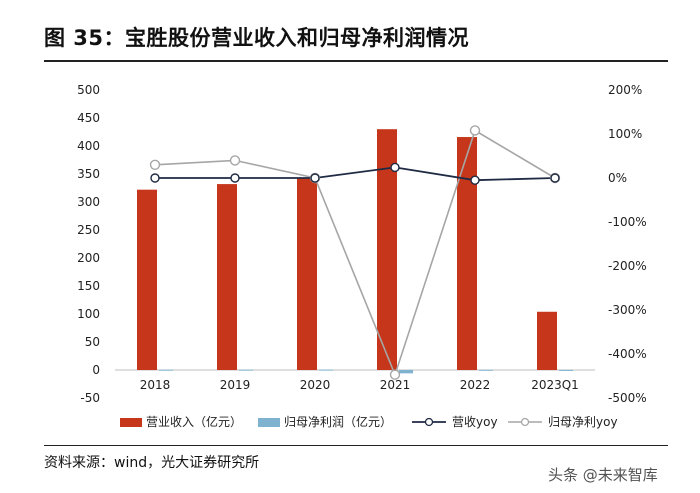 The width and height of the screenshot is (700, 493). What do you see at coordinates (475, 385) in the screenshot?
I see `category-label: 2022` at bounding box center [475, 385].